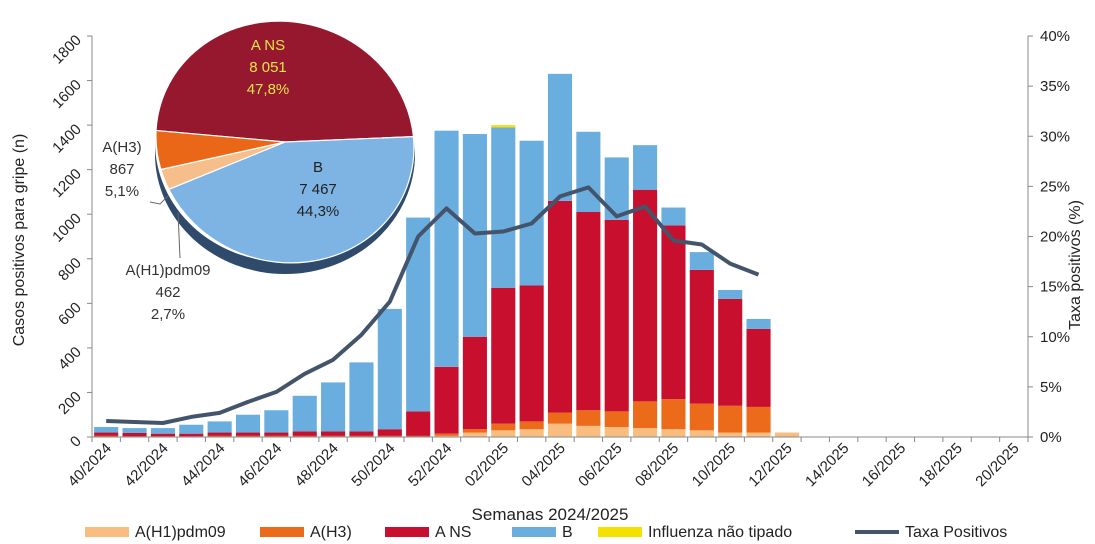 This screenshot has height=544, width=1095. What do you see at coordinates (758, 419) in the screenshot?
I see `bar-a-h3--11-2025` at bounding box center [758, 419].